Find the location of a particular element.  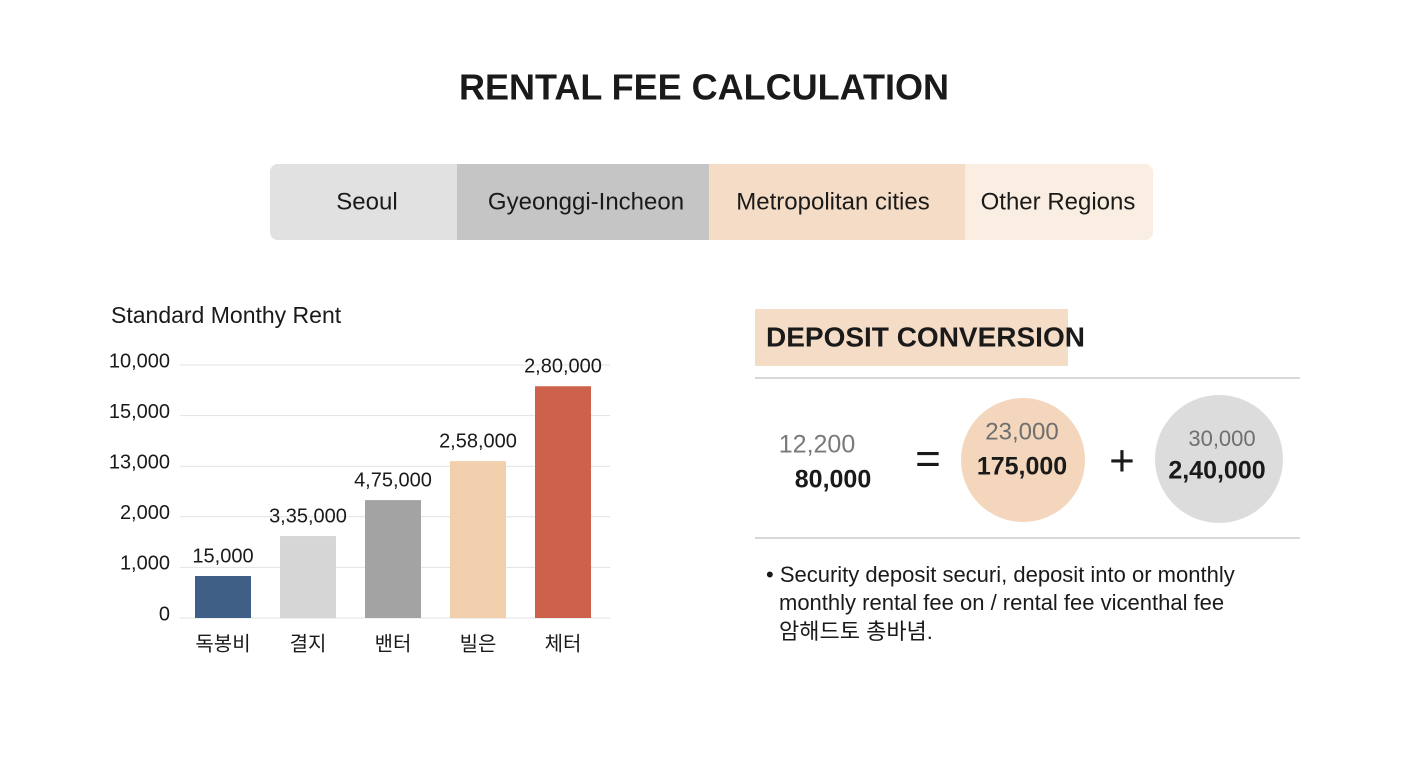

y-tick-label: 10,000 is located at coordinates (139, 361).